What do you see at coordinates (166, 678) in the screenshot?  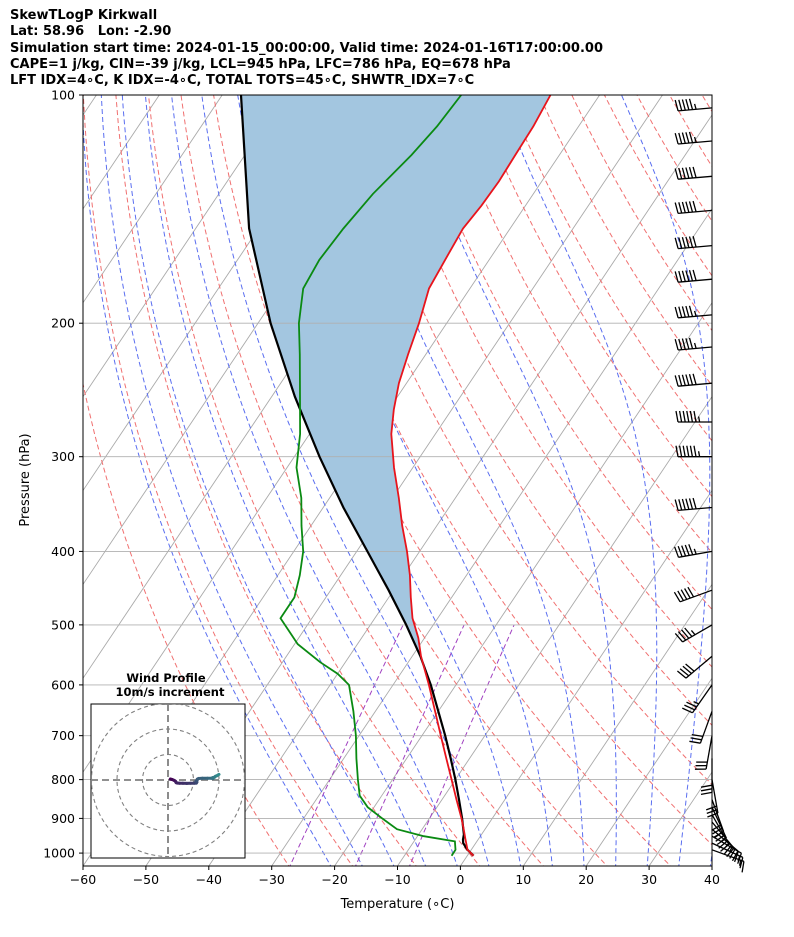 I see `hodograph-title: Wind Profile` at bounding box center [166, 678].